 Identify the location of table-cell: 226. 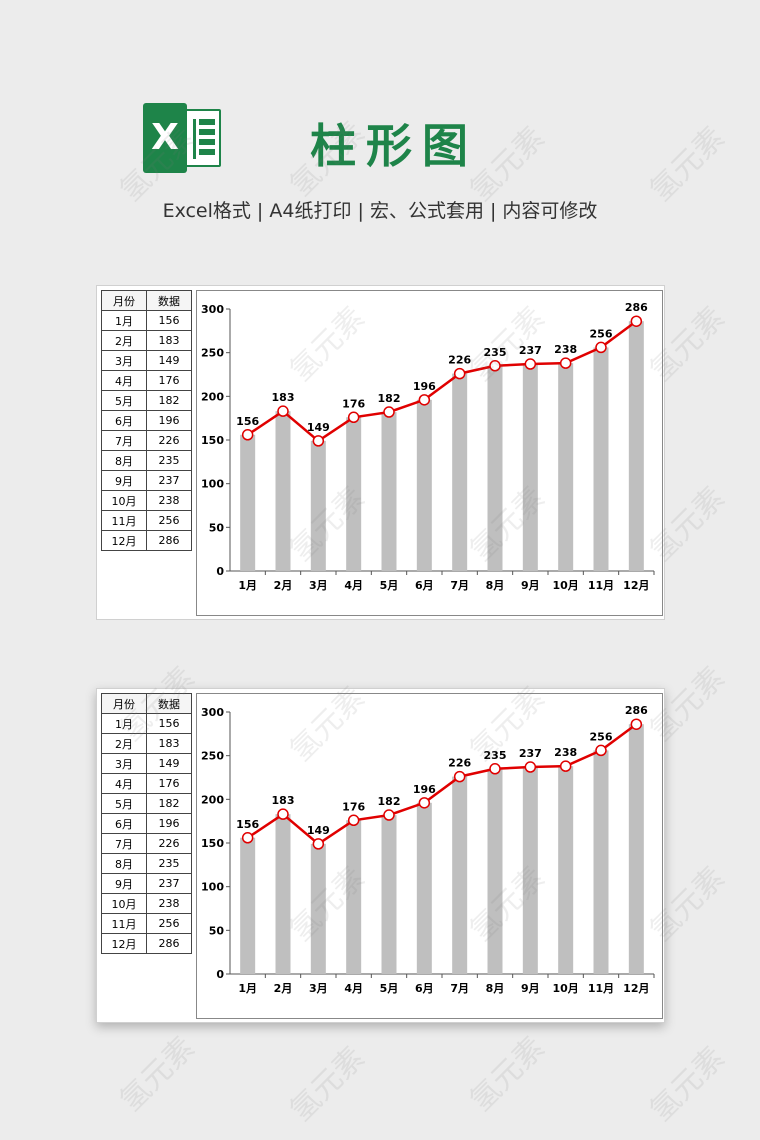
(169, 843).